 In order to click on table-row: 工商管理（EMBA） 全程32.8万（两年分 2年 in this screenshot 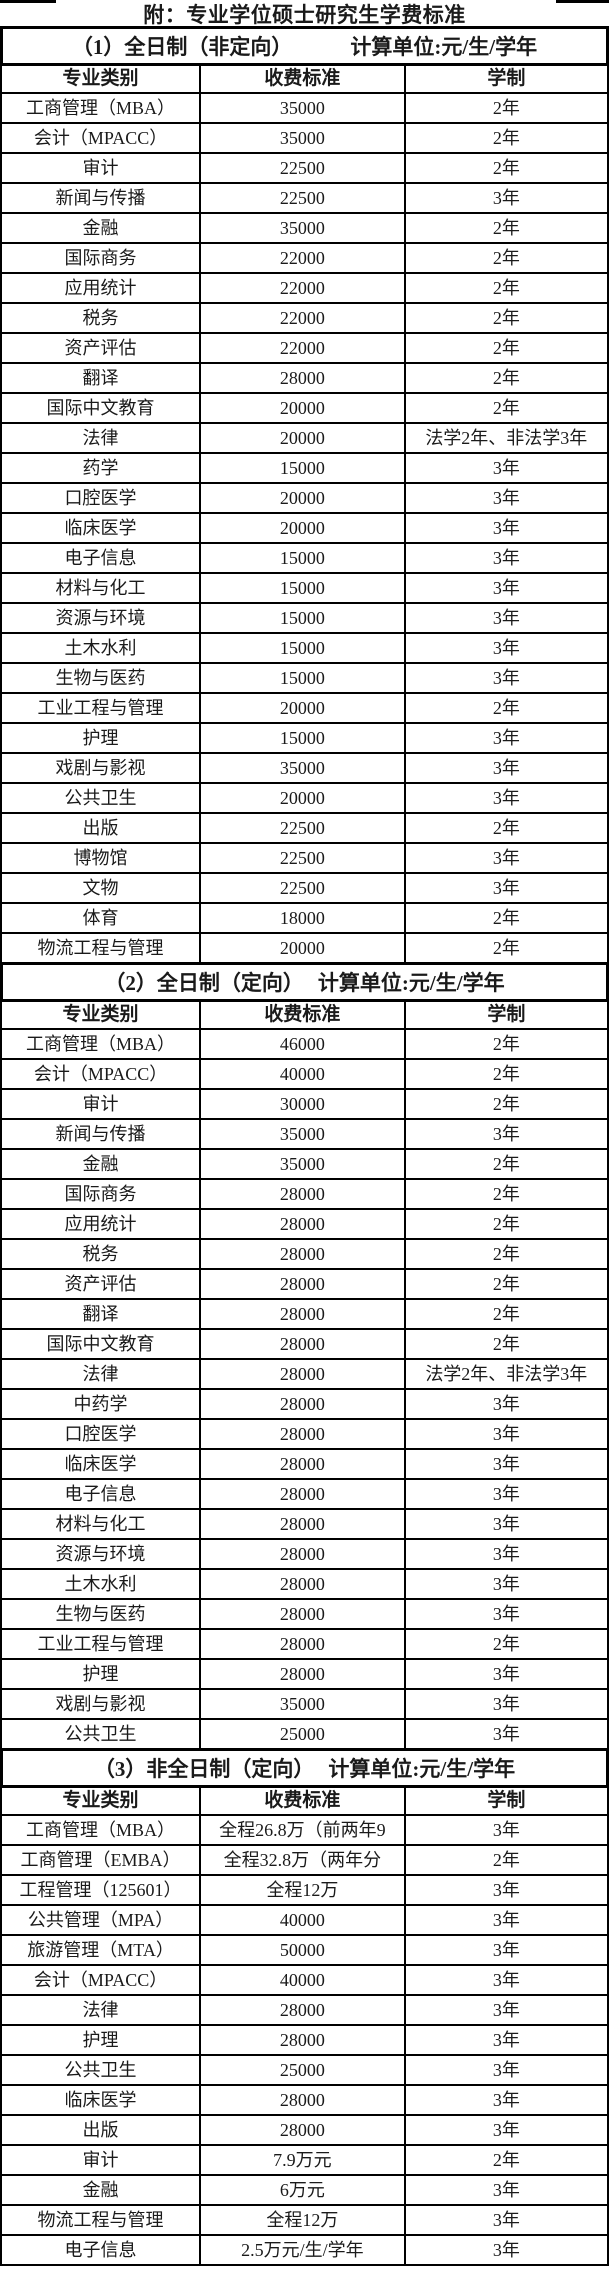, I will do `click(304, 1860)`.